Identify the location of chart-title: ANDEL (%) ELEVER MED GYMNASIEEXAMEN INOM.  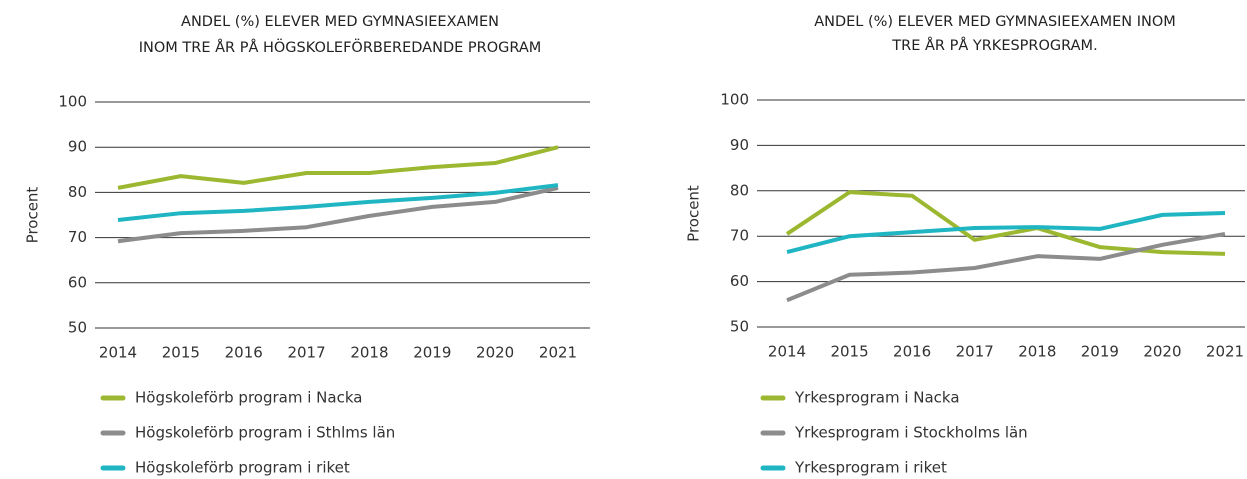
(995, 22).